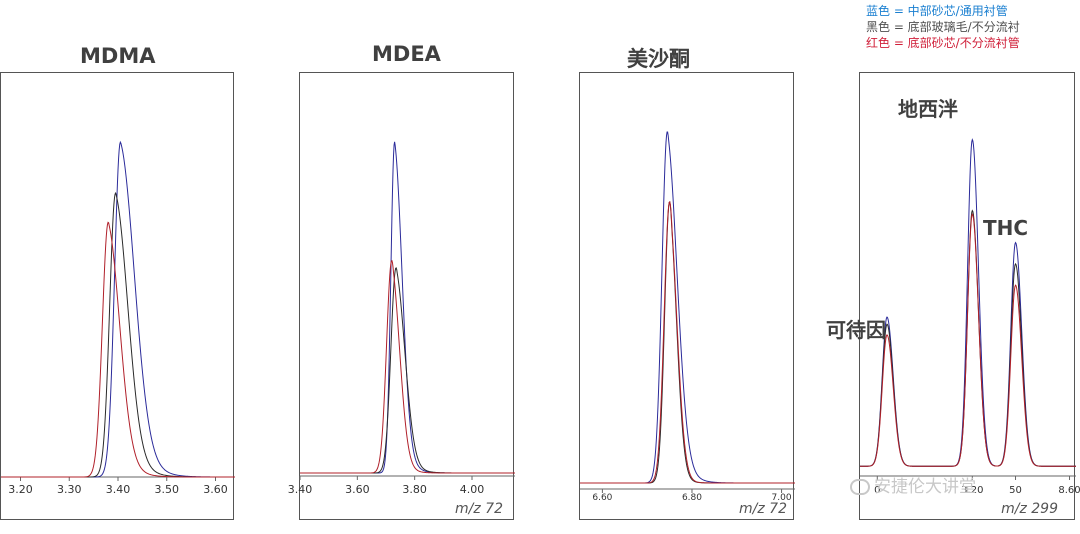 The image size is (1080, 534). What do you see at coordinates (414, 489) in the screenshot?
I see `x-tick-label: 3.80` at bounding box center [414, 489].